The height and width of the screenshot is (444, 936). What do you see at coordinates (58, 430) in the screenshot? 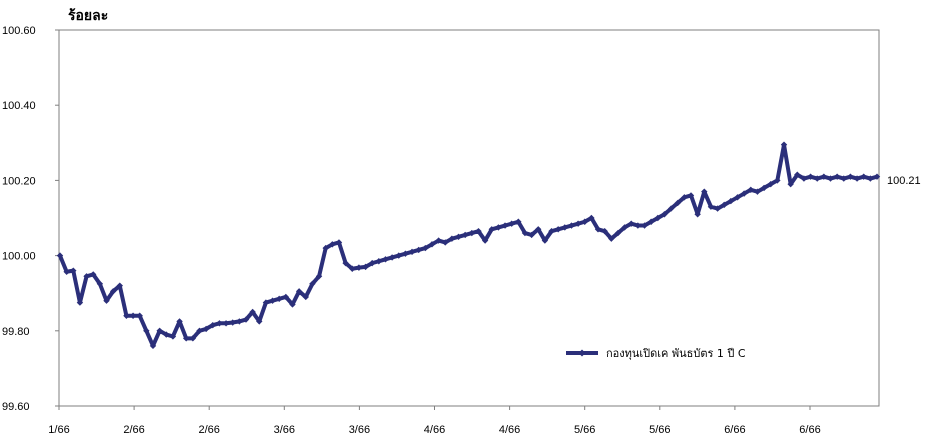
I see `x-tick-label: 1/66` at bounding box center [58, 430].